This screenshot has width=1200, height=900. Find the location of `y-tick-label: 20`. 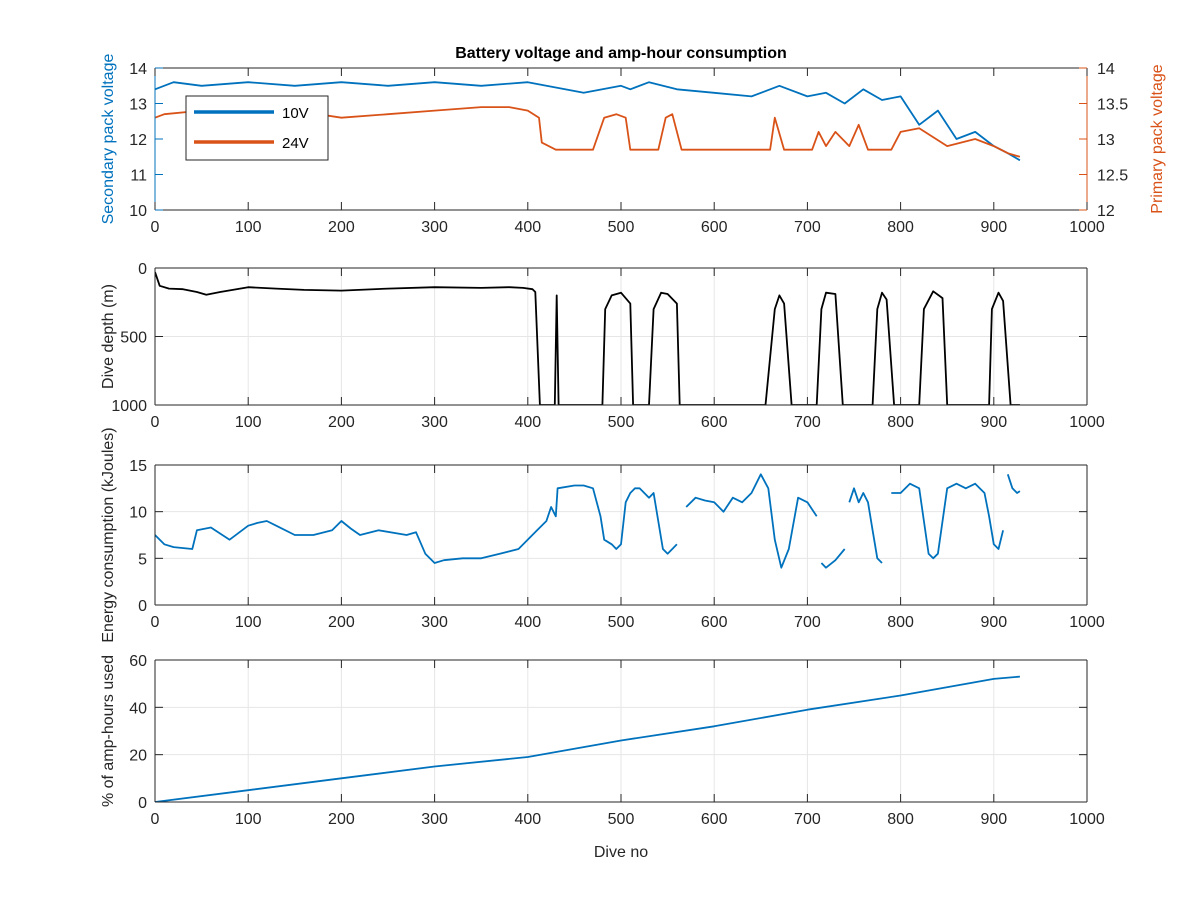

y-tick-label: 20 is located at coordinates (138, 756).